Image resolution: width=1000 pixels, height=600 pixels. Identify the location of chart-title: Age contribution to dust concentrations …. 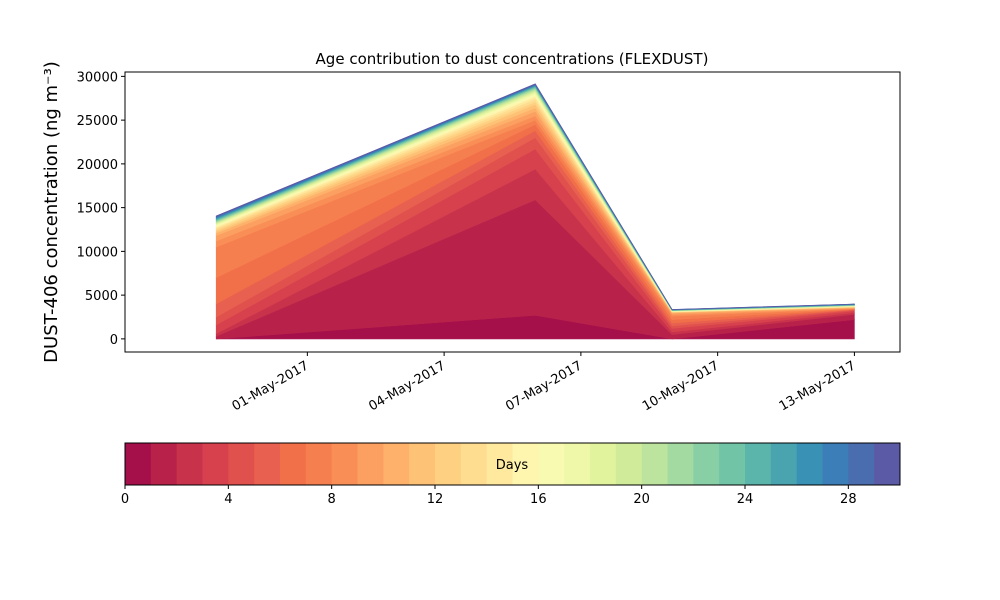
(512, 59).